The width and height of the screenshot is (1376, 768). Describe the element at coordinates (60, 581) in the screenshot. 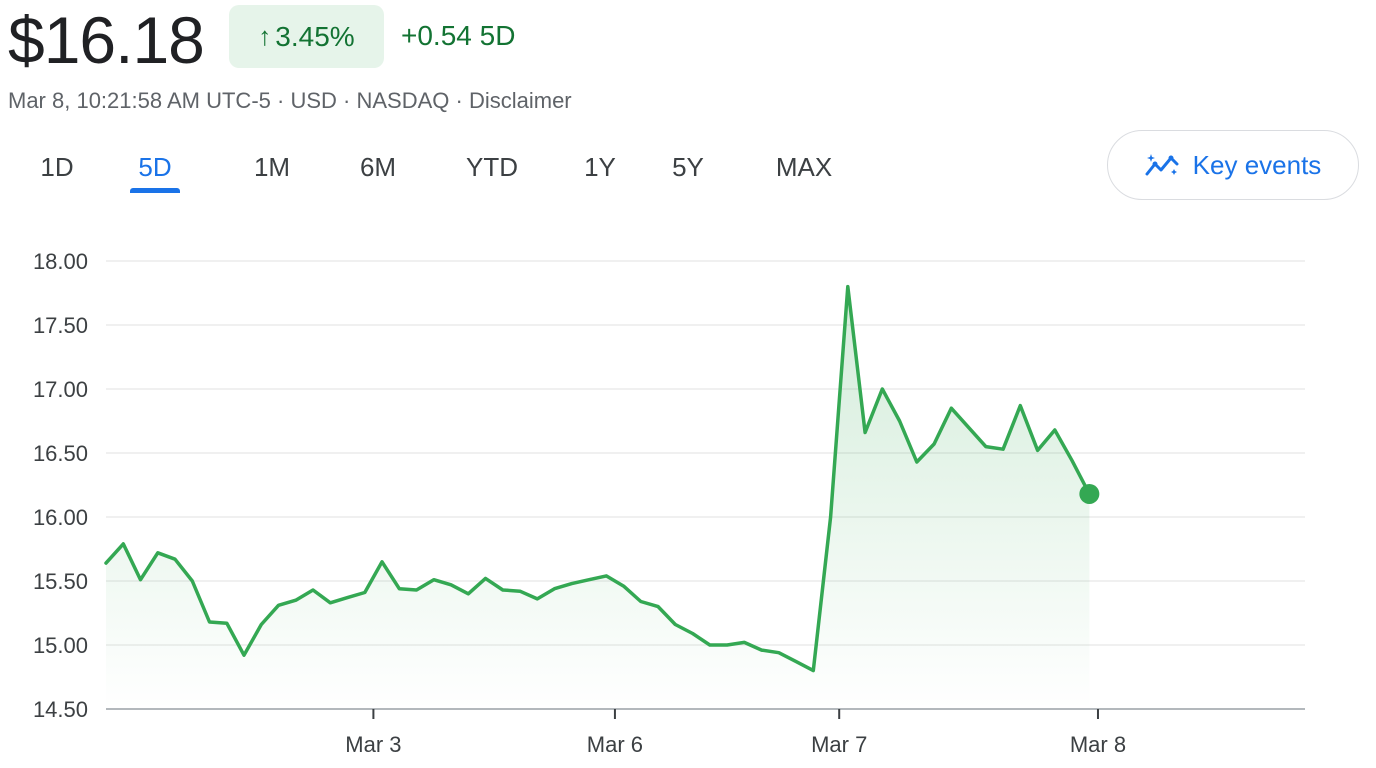

I see `y-tick-label: 15.50` at that location.